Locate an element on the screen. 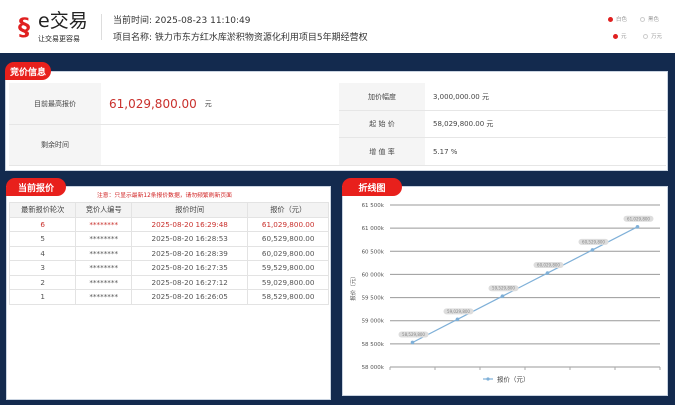 This screenshot has height=405, width=675. highest-bid-amount: 61,029,800.00 is located at coordinates (153, 103).